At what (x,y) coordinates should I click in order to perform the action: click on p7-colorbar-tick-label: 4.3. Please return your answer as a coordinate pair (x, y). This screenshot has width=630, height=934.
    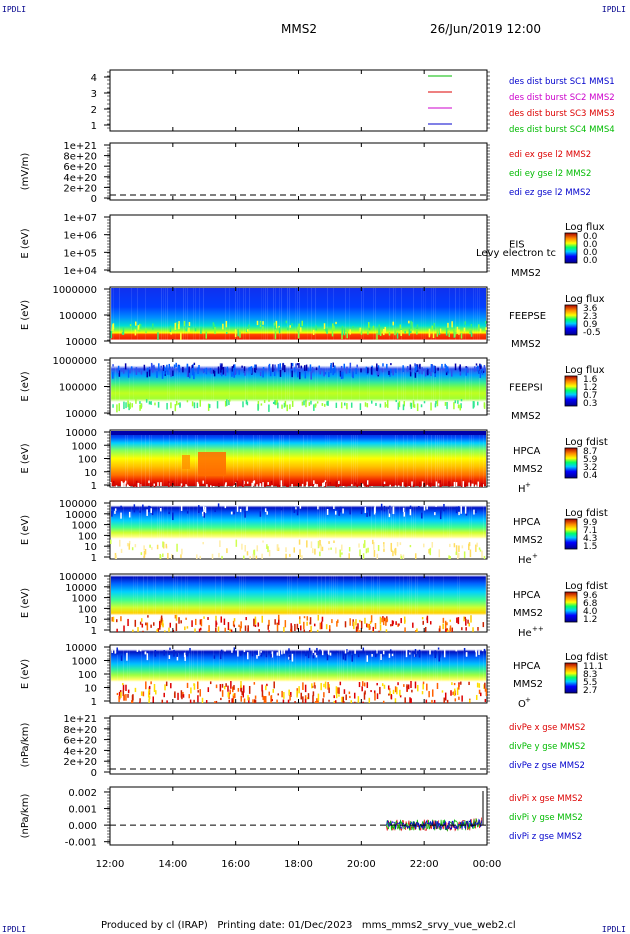
    Looking at the image, I should click on (590, 539).